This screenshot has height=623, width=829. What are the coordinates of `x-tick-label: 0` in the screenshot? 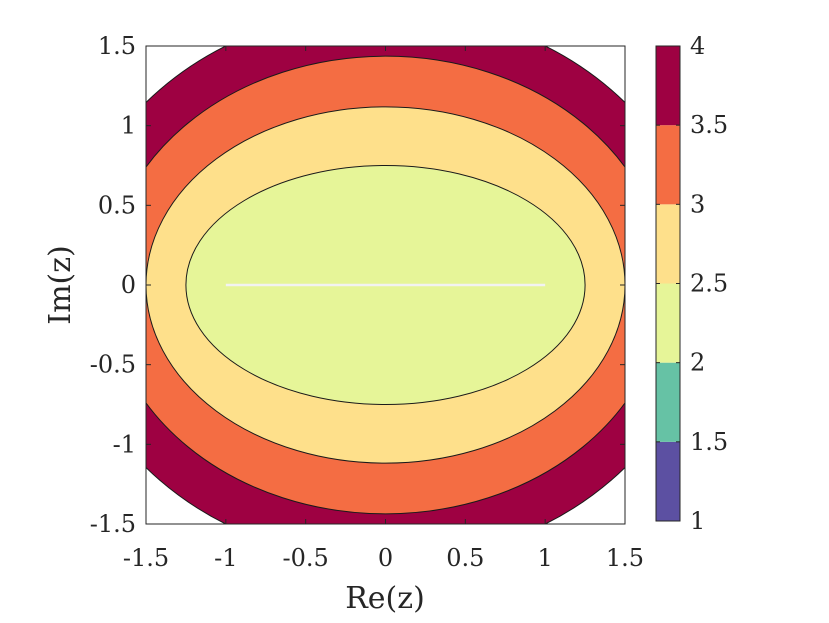 It's located at (385, 558).